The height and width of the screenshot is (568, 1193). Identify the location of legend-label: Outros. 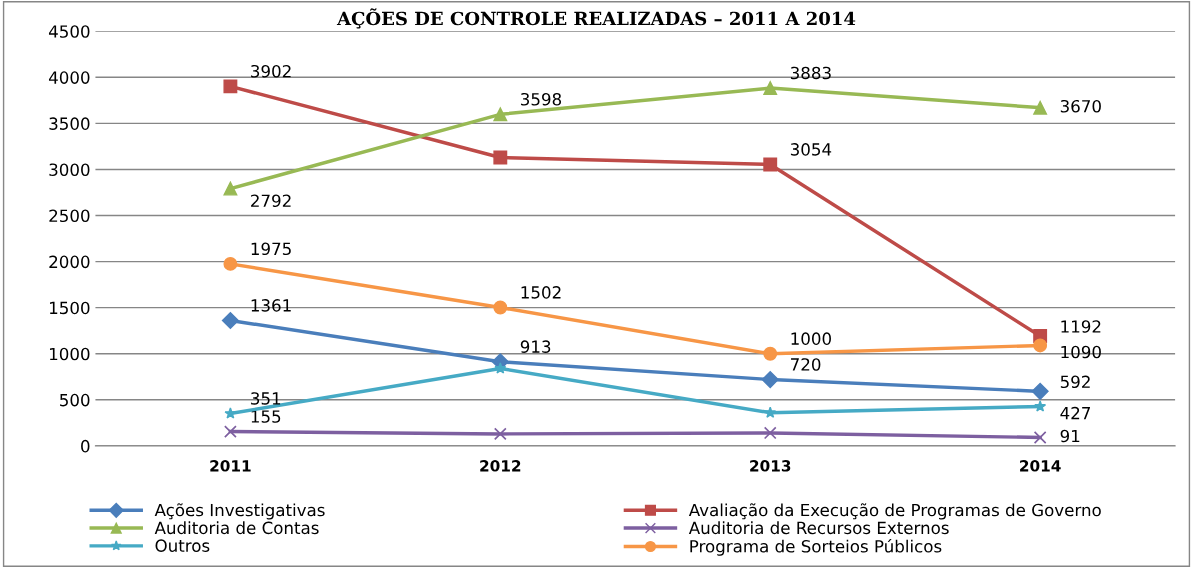
(182, 545).